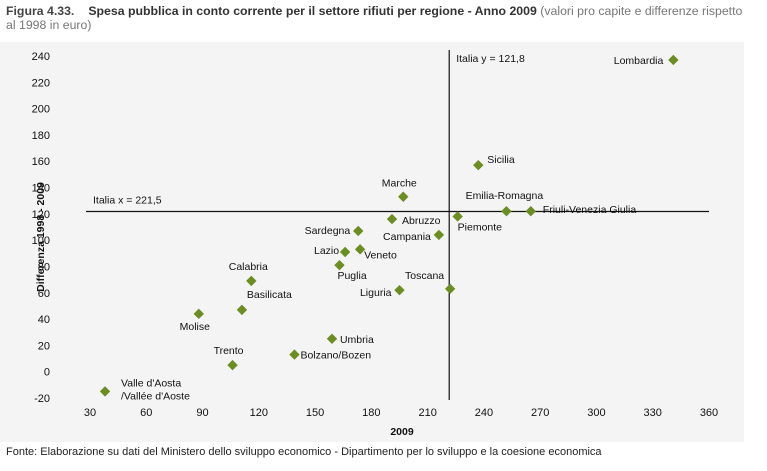  I want to click on data-point-label: Umbria, so click(357, 340).